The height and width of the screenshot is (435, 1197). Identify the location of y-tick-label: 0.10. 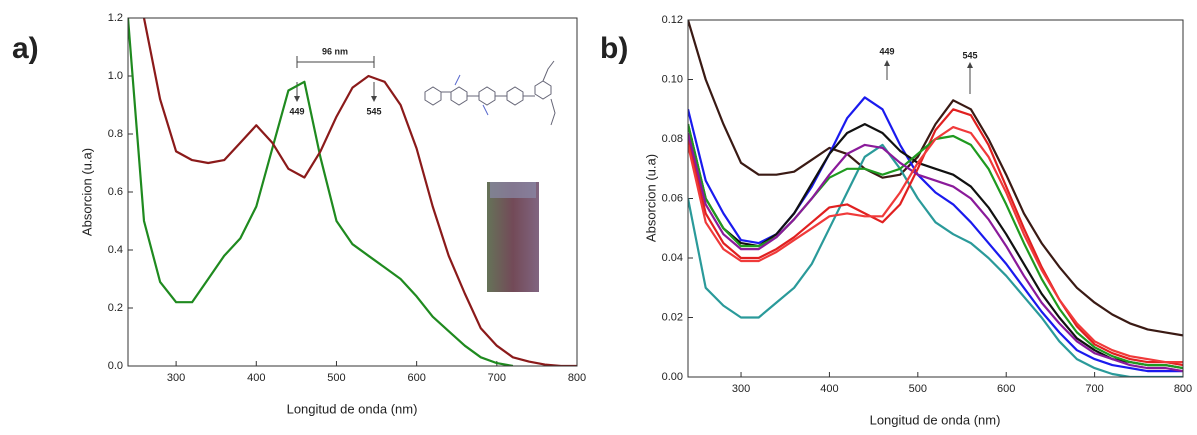
(672, 79).